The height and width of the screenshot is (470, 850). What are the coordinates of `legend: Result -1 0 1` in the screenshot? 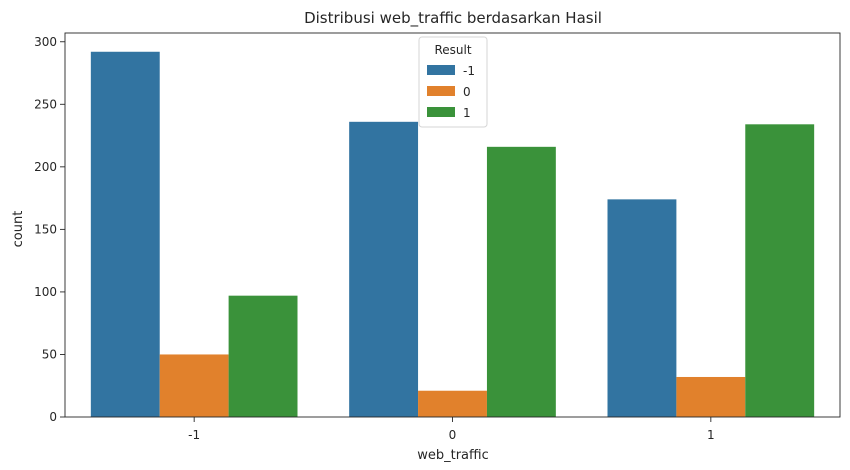 It's located at (453, 82).